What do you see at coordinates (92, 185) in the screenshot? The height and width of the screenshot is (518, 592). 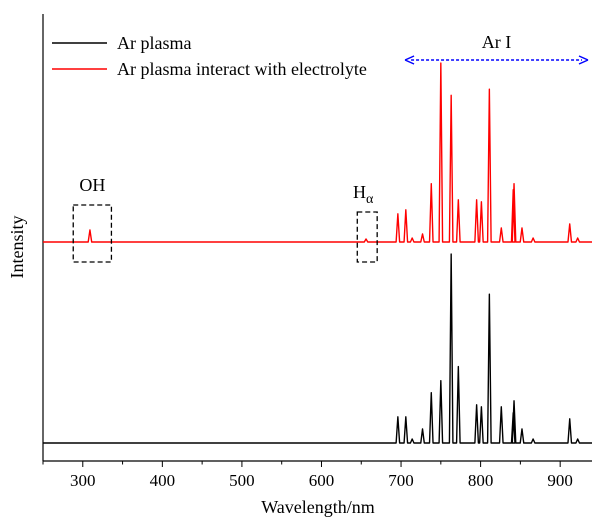 I see `oh-label: OH` at bounding box center [92, 185].